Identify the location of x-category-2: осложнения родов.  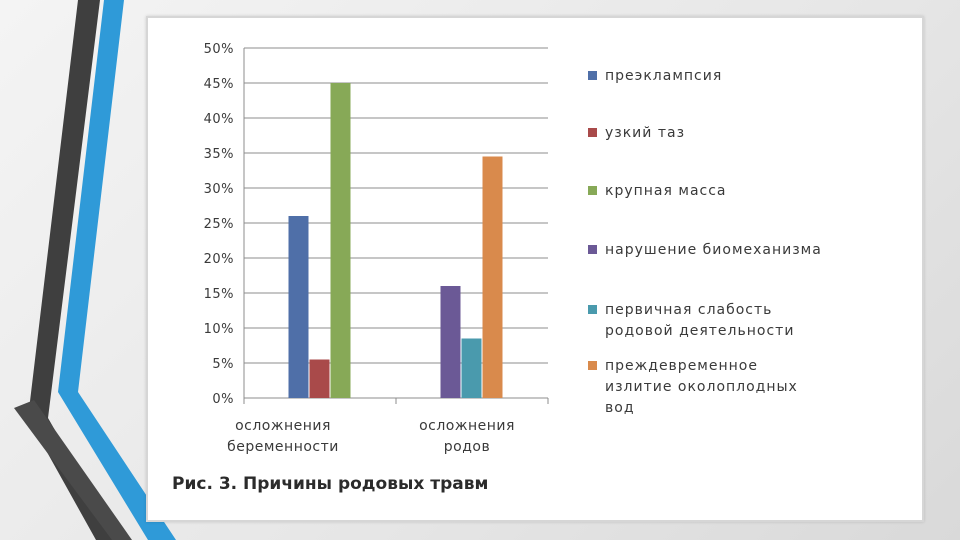
(467, 437).